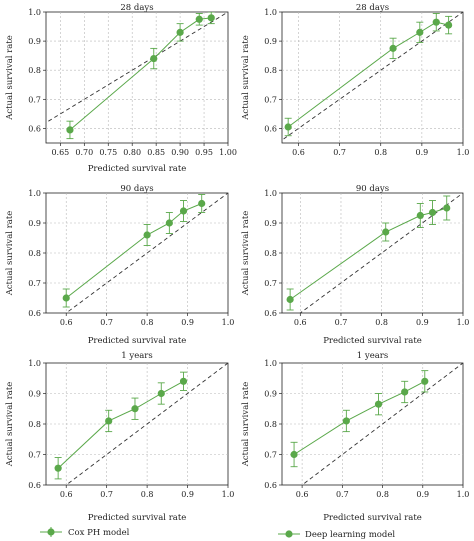  What do you see at coordinates (204, 152) in the screenshot?
I see `x-tick-label: 0.95` at bounding box center [204, 152].